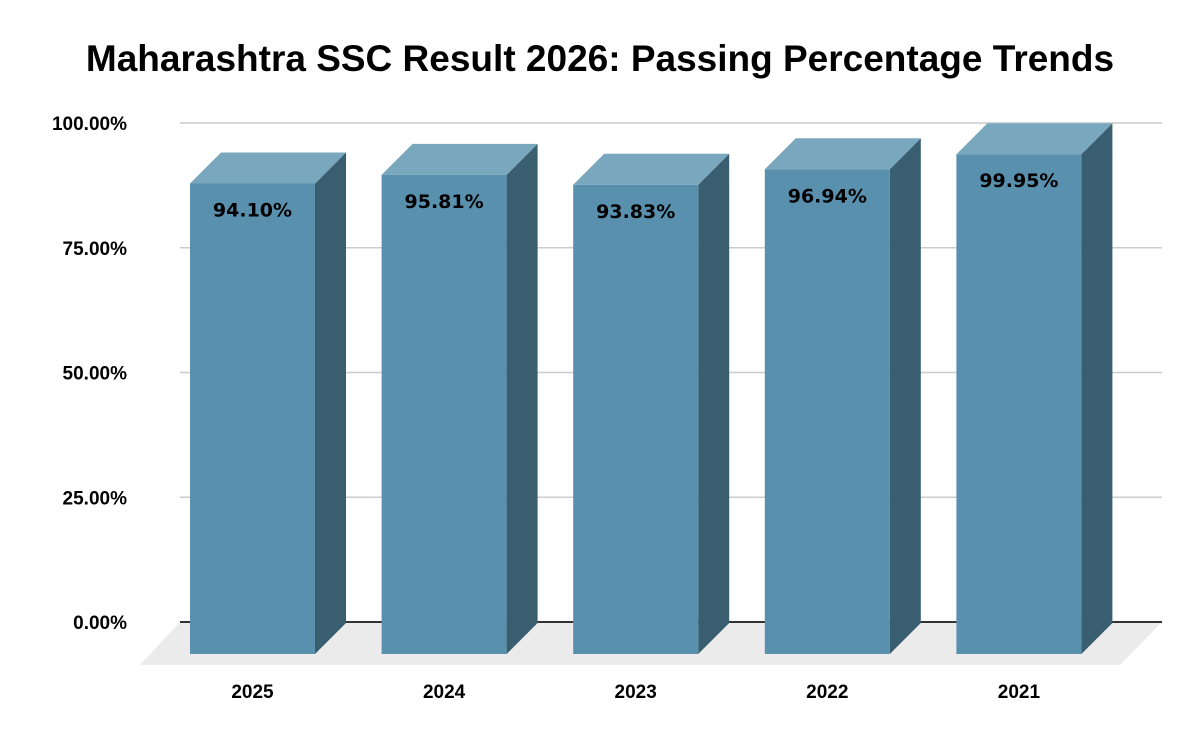  Describe the element at coordinates (444, 202) in the screenshot. I see `data-label: 95.81%` at that location.